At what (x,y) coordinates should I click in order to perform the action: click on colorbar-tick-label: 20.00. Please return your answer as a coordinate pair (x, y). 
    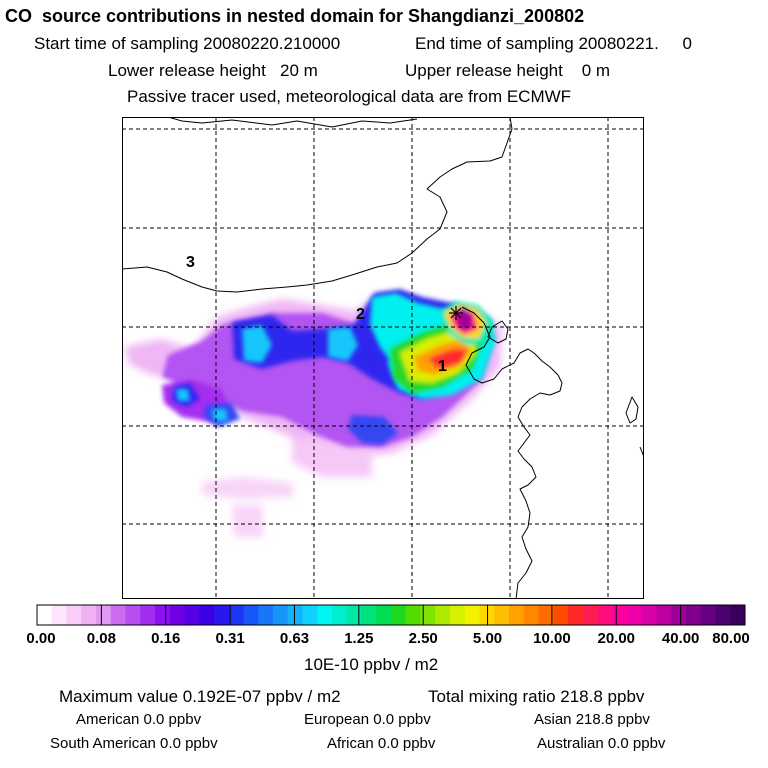
    Looking at the image, I should click on (616, 638).